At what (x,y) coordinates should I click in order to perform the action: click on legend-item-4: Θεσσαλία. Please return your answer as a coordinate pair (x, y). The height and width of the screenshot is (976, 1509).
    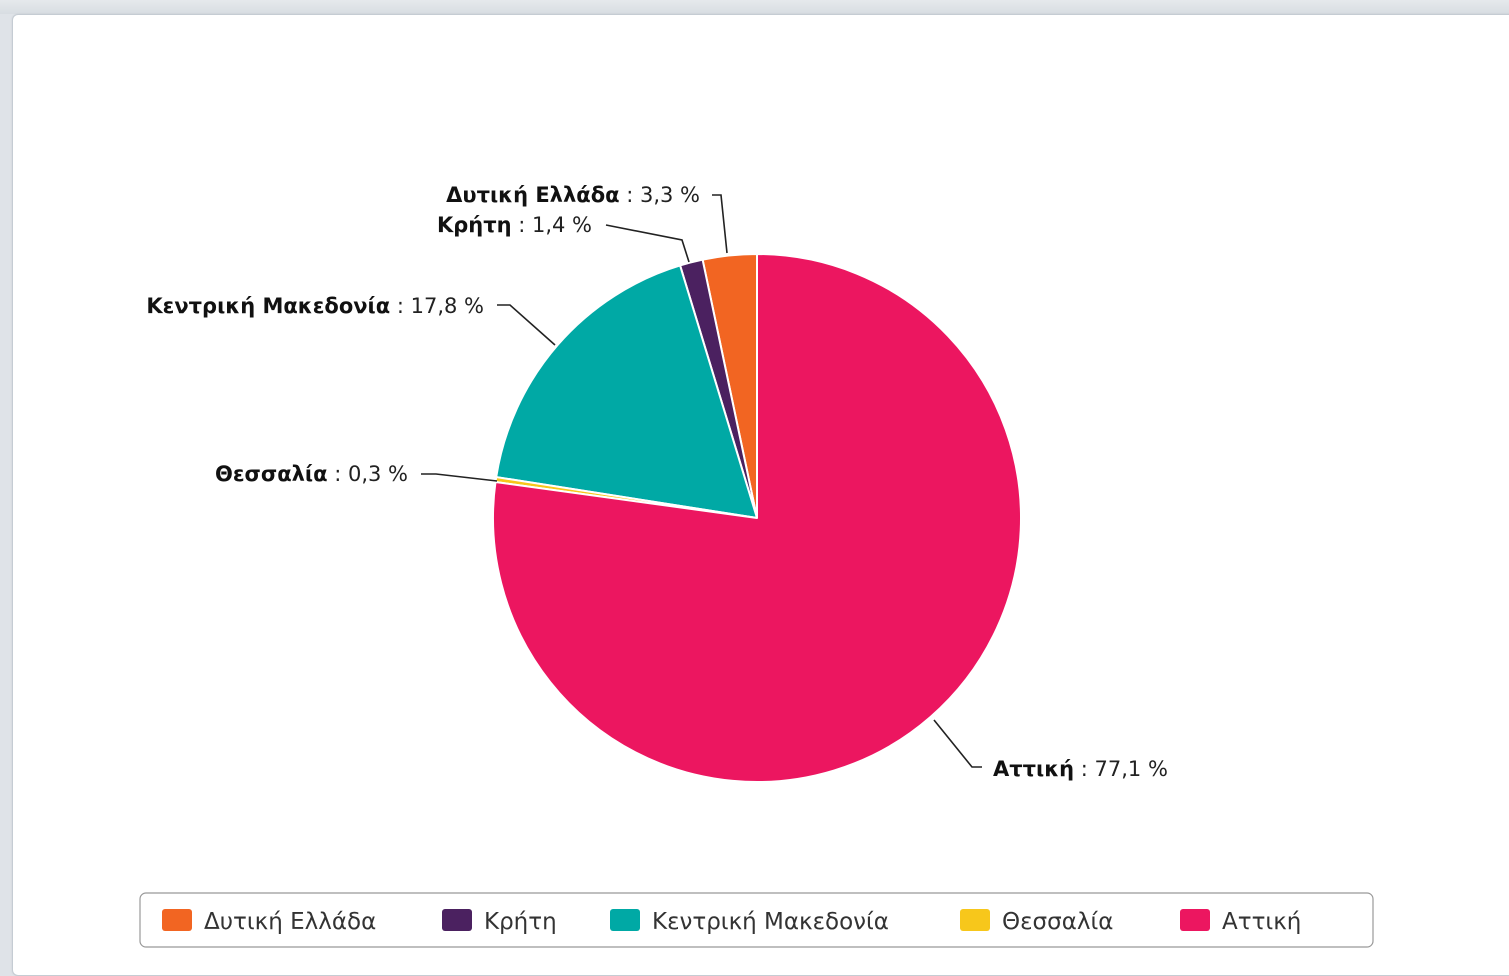
    Looking at the image, I should click on (1036, 922).